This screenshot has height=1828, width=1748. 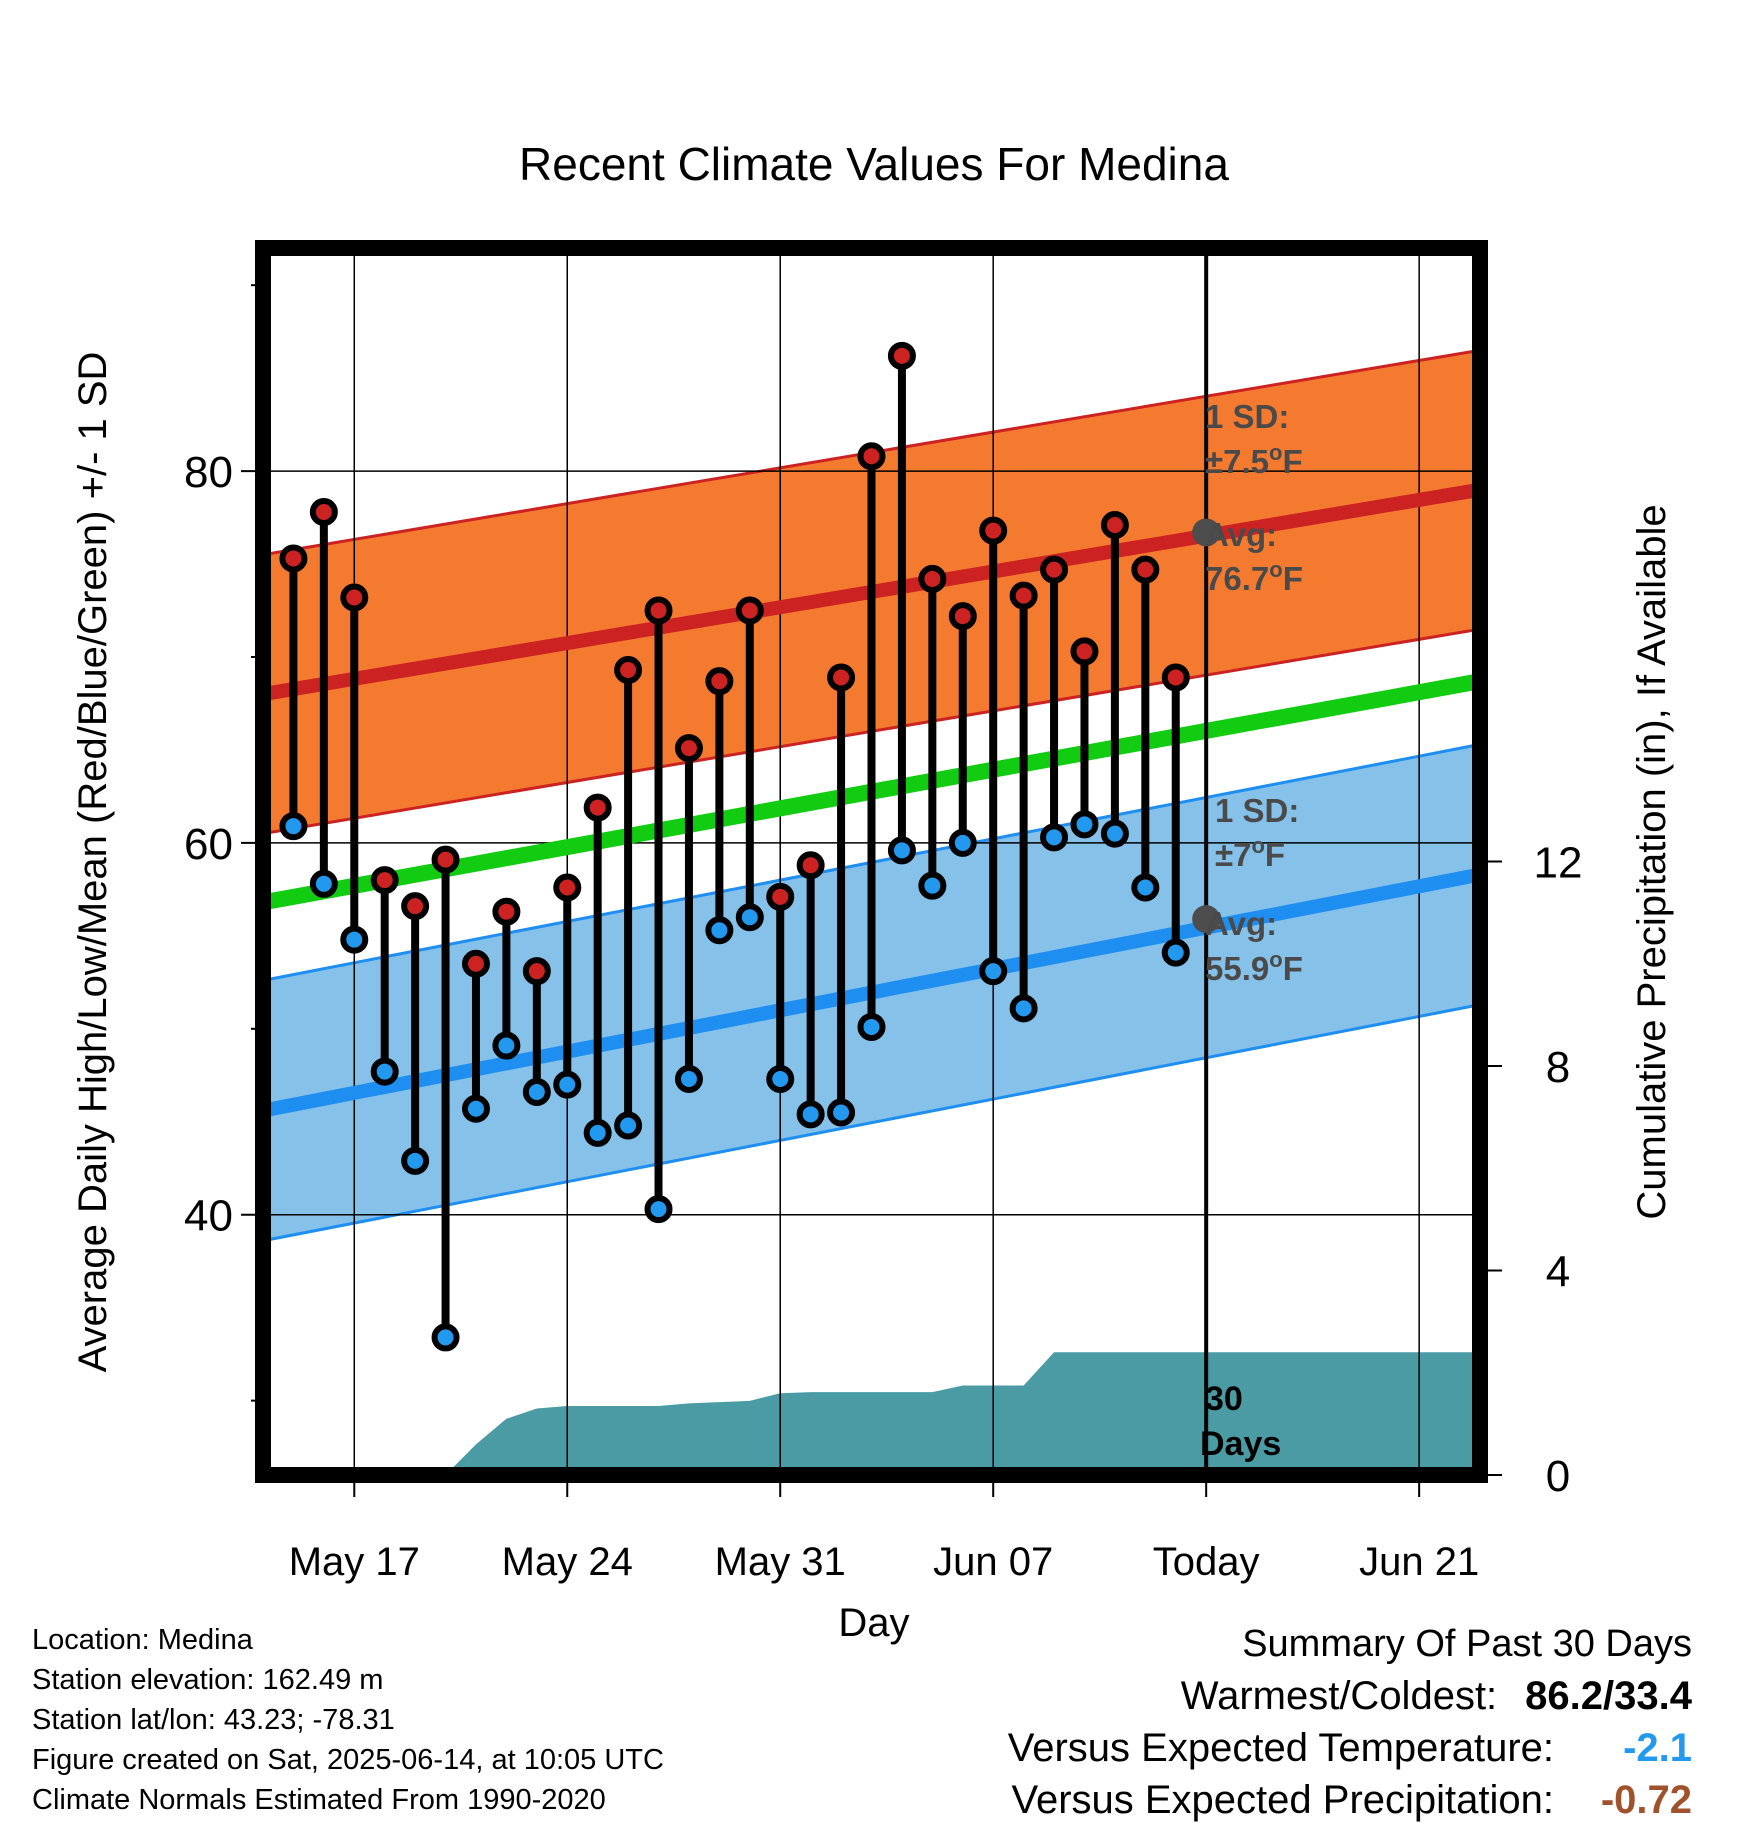 What do you see at coordinates (873, 1623) in the screenshot?
I see `x-axis-title: Day` at bounding box center [873, 1623].